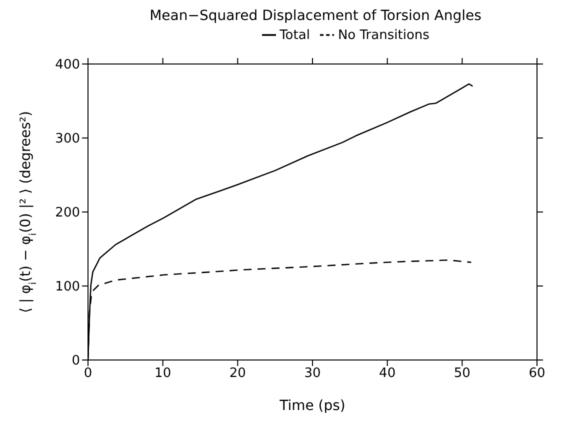 This screenshot has height=436, width=571. I want to click on y-tick-label: 200, so click(67, 213).